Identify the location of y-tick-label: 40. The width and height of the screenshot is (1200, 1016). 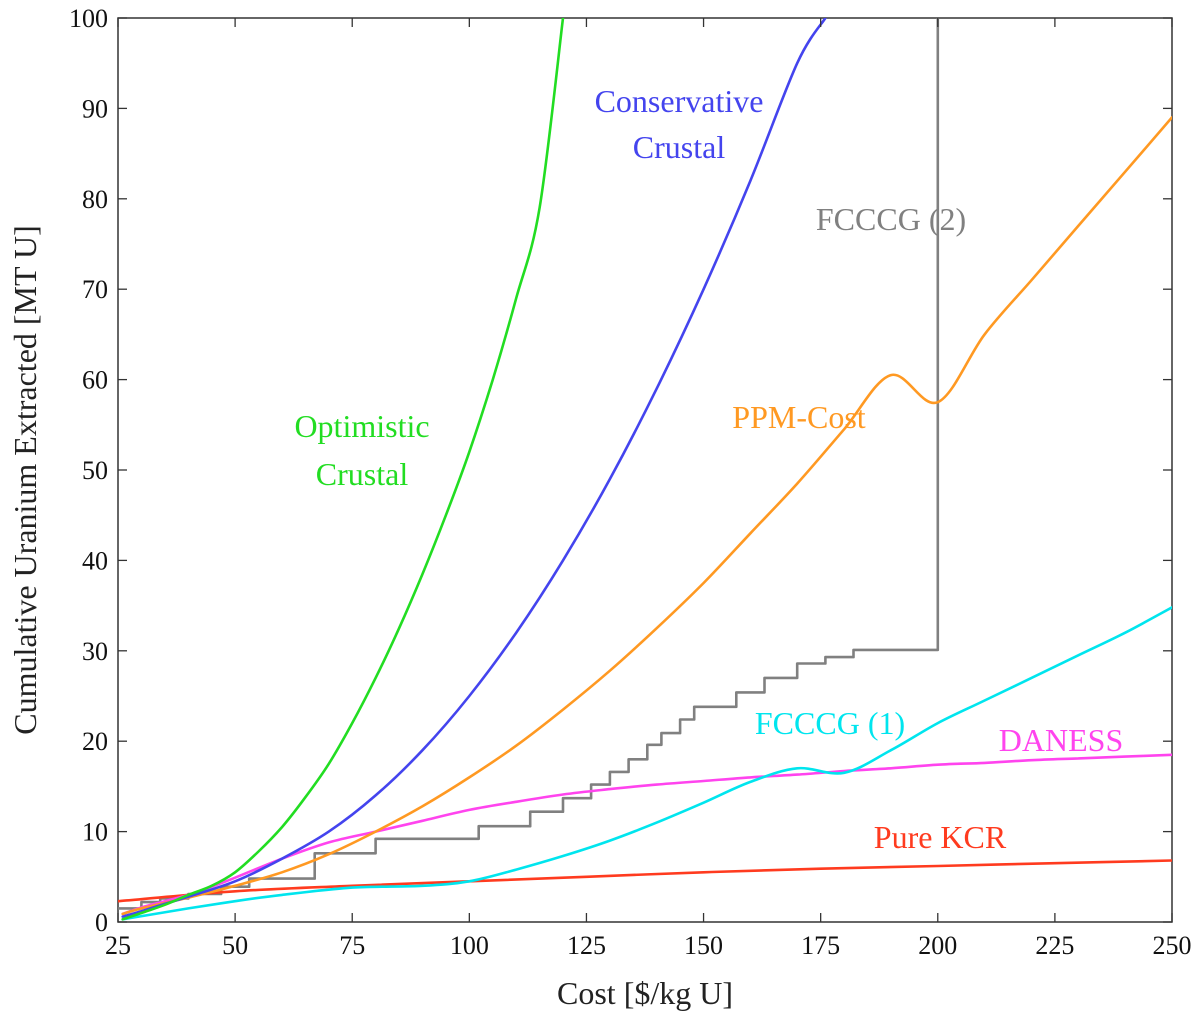
(95, 560).